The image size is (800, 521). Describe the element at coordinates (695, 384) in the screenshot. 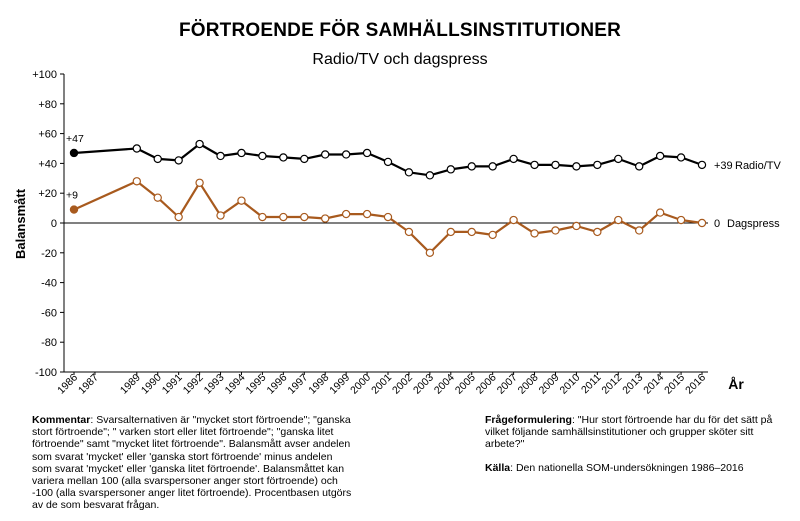

I see `x-tick-label: 2016` at that location.